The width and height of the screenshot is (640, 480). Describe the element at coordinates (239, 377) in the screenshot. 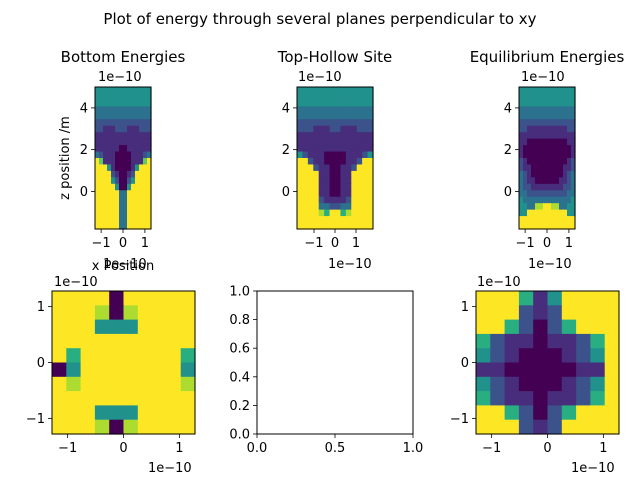

I see `y-tick-label: 0.4` at that location.